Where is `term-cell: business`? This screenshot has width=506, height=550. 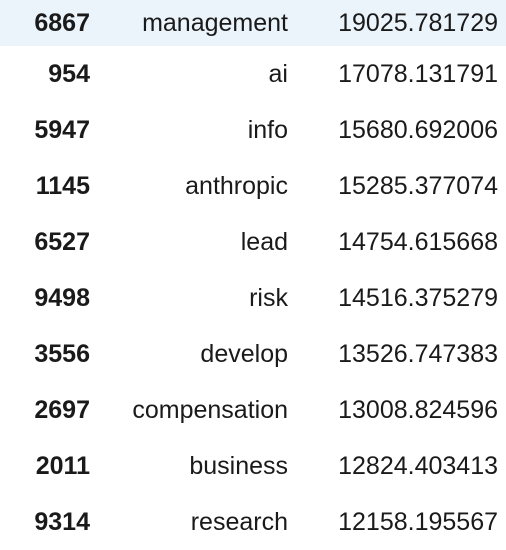
term-cell: business is located at coordinates (238, 465).